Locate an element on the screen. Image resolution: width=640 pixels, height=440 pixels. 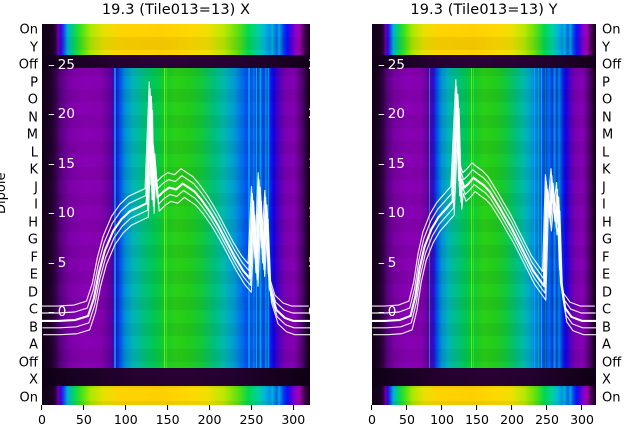
category-label-left-d-15: D is located at coordinates (32, 293).